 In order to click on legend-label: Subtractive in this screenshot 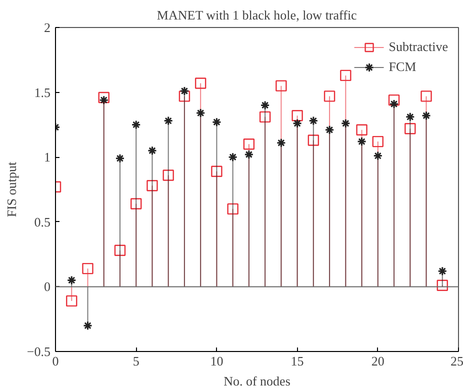, I will do `click(418, 47)`.